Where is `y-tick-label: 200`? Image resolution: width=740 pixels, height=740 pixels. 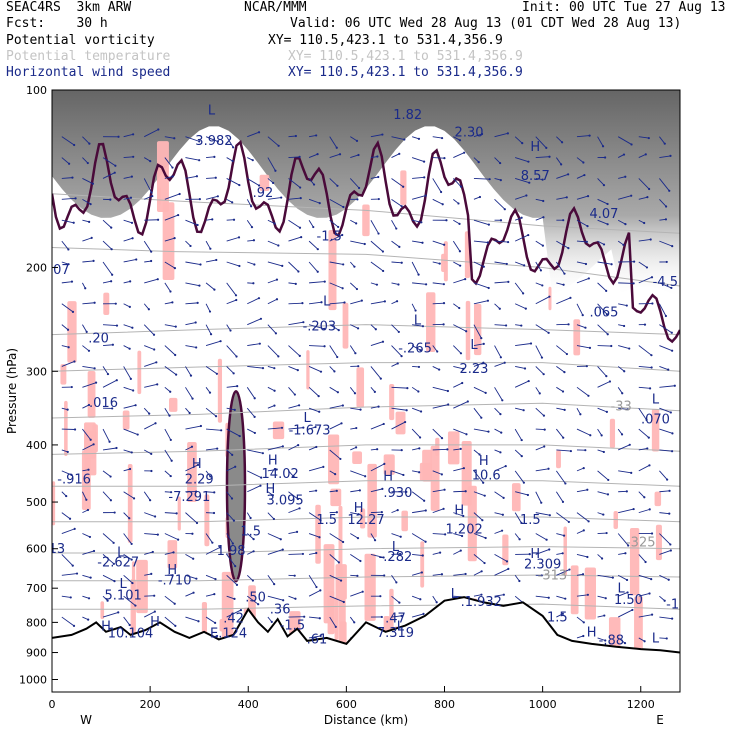
y-tick-label: 200 is located at coordinates (36, 267).